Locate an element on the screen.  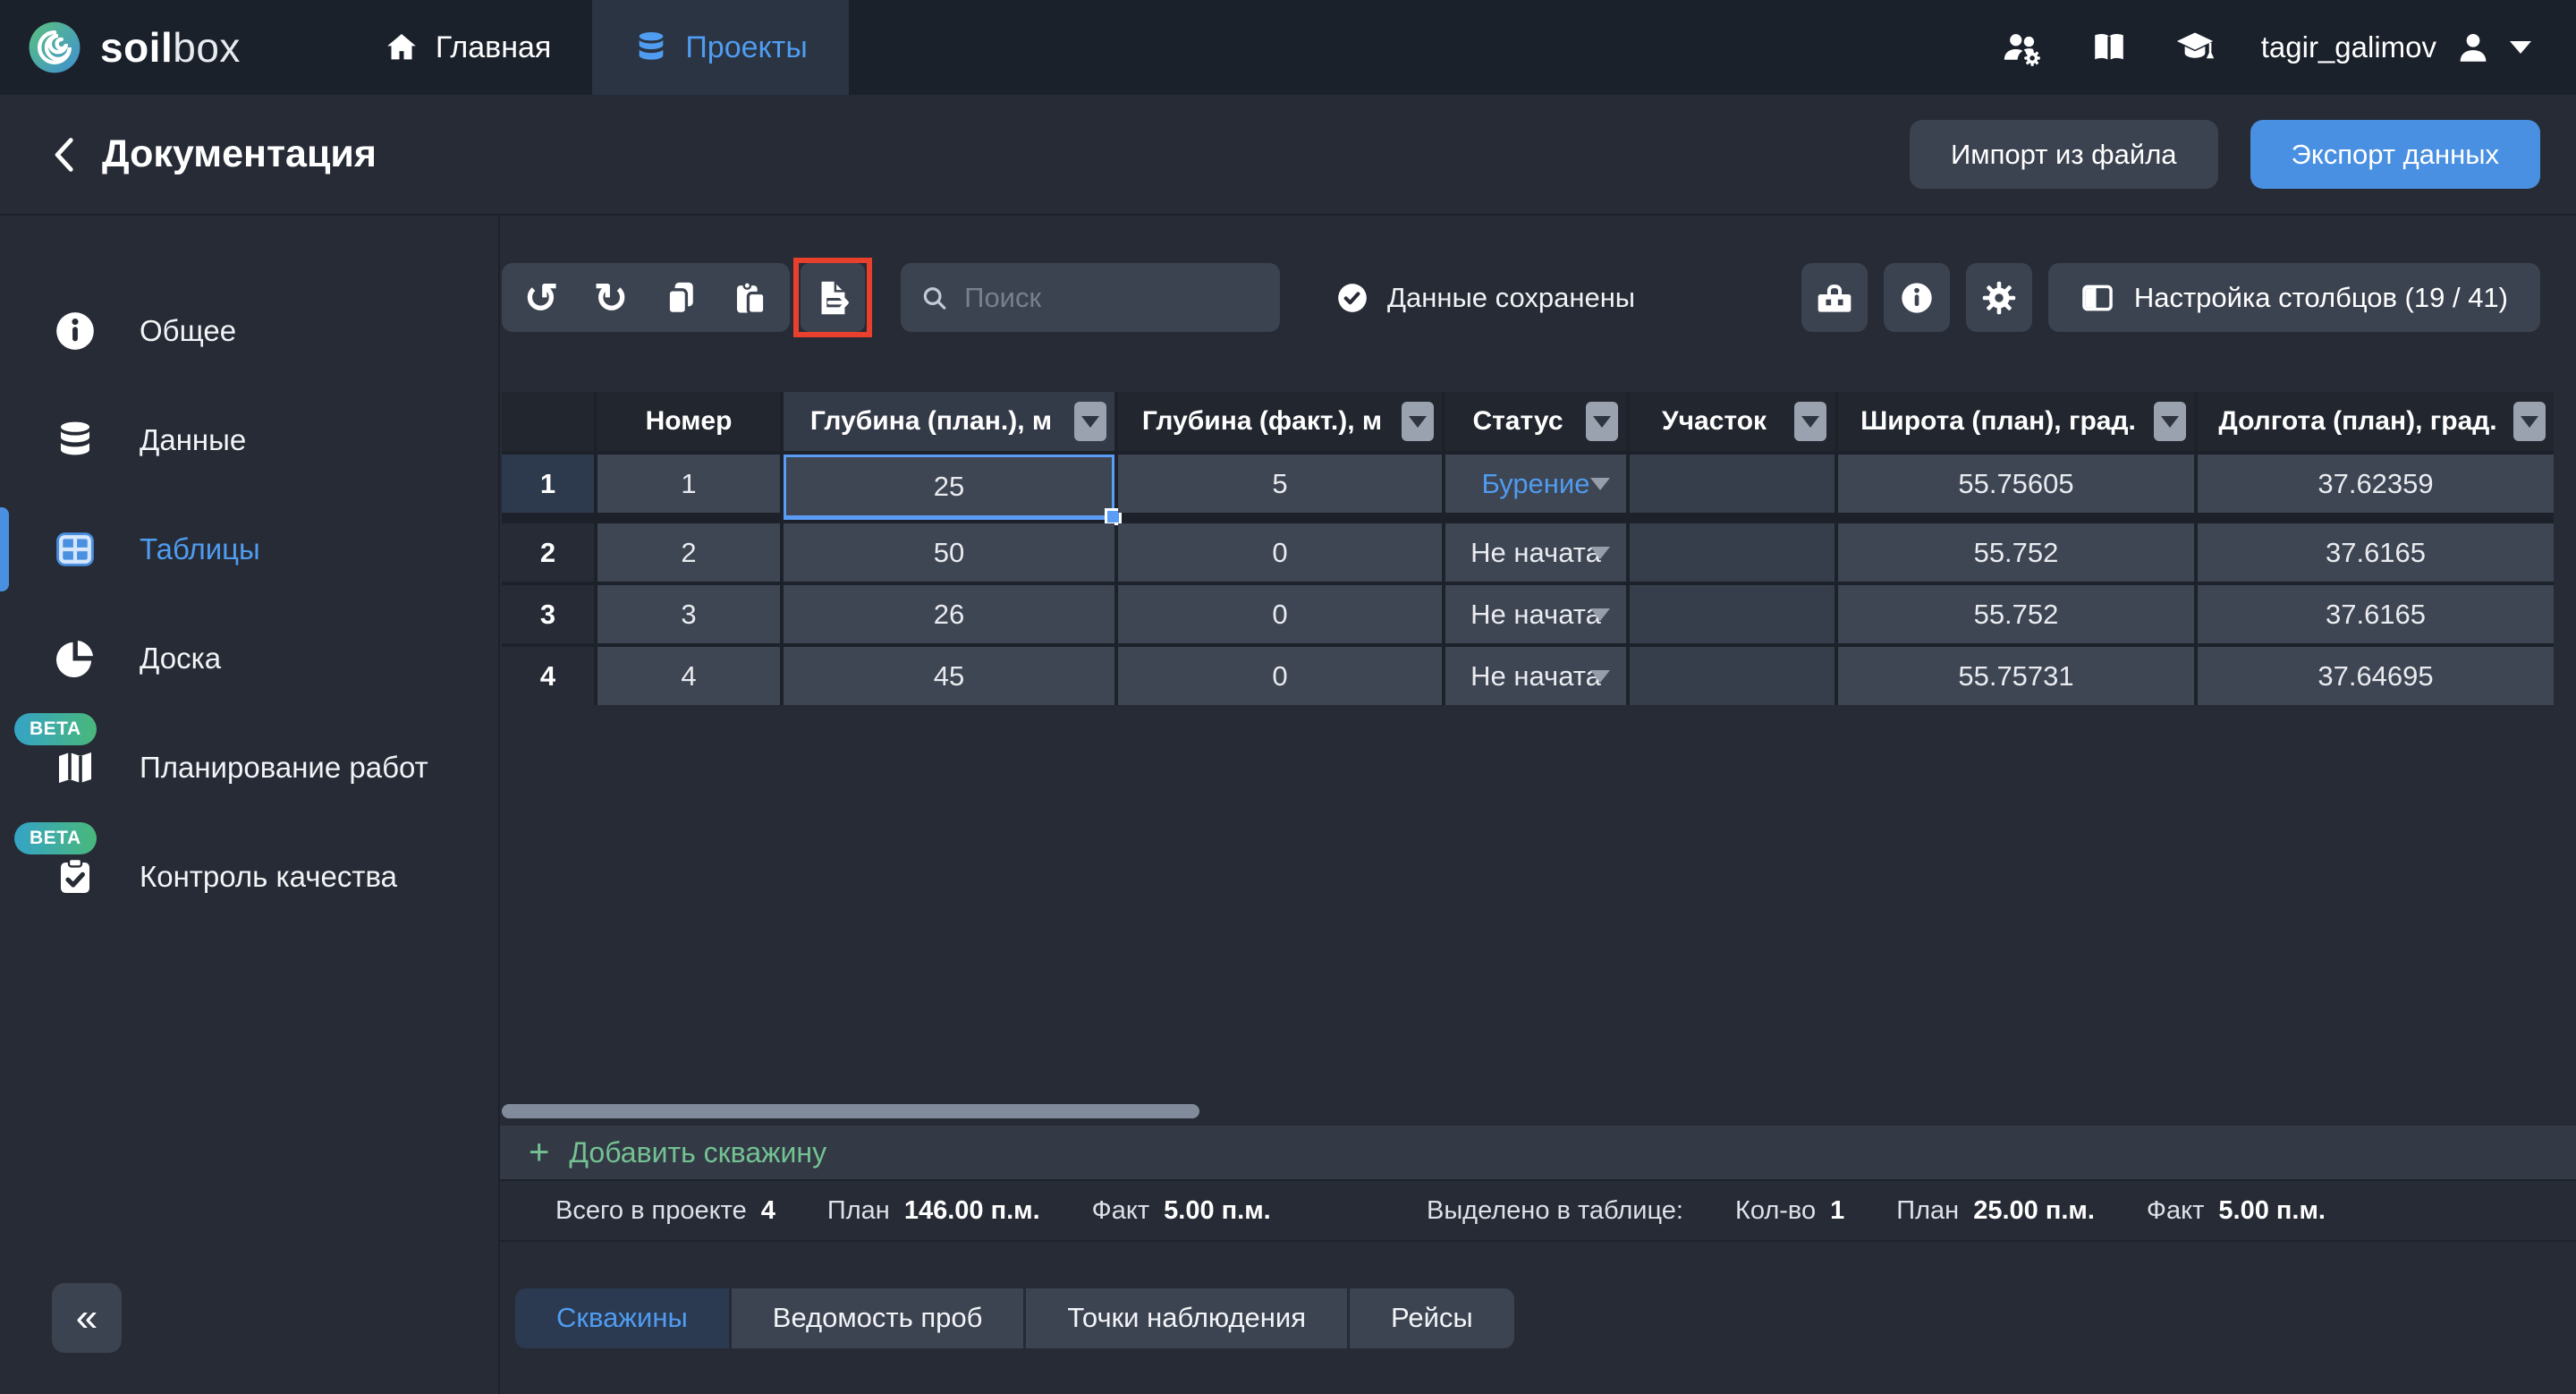
graduation-cap-icon is located at coordinates (2195, 45).